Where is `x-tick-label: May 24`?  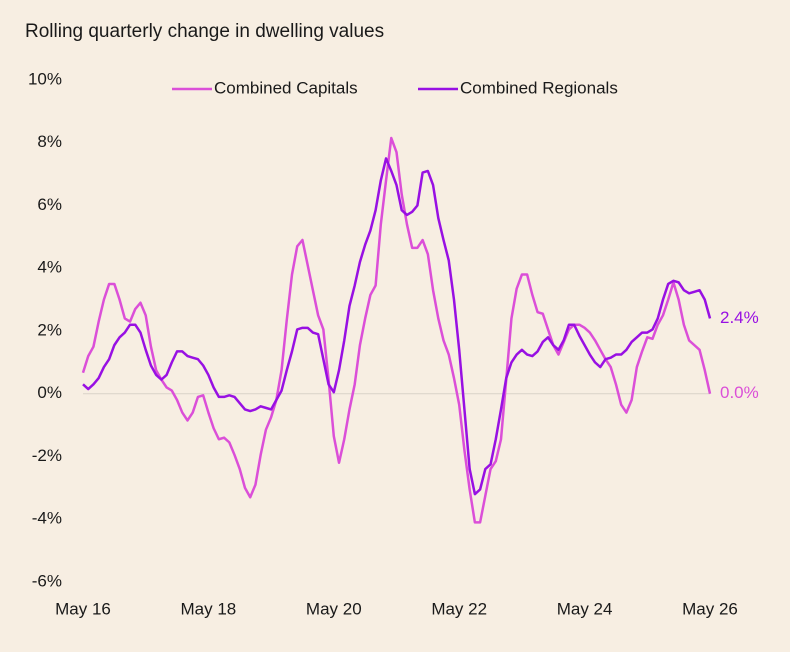
x-tick-label: May 24 is located at coordinates (585, 608).